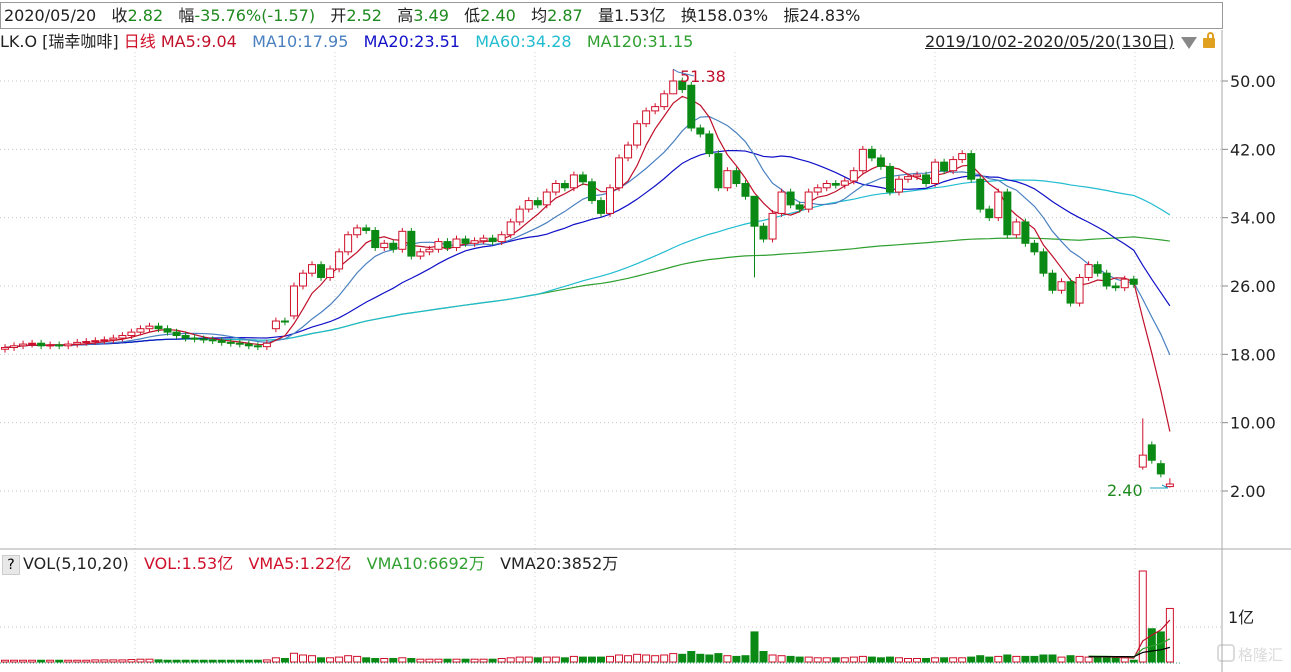  Describe the element at coordinates (688, 15) in the screenshot. I see `turnover-label: 换` at that location.